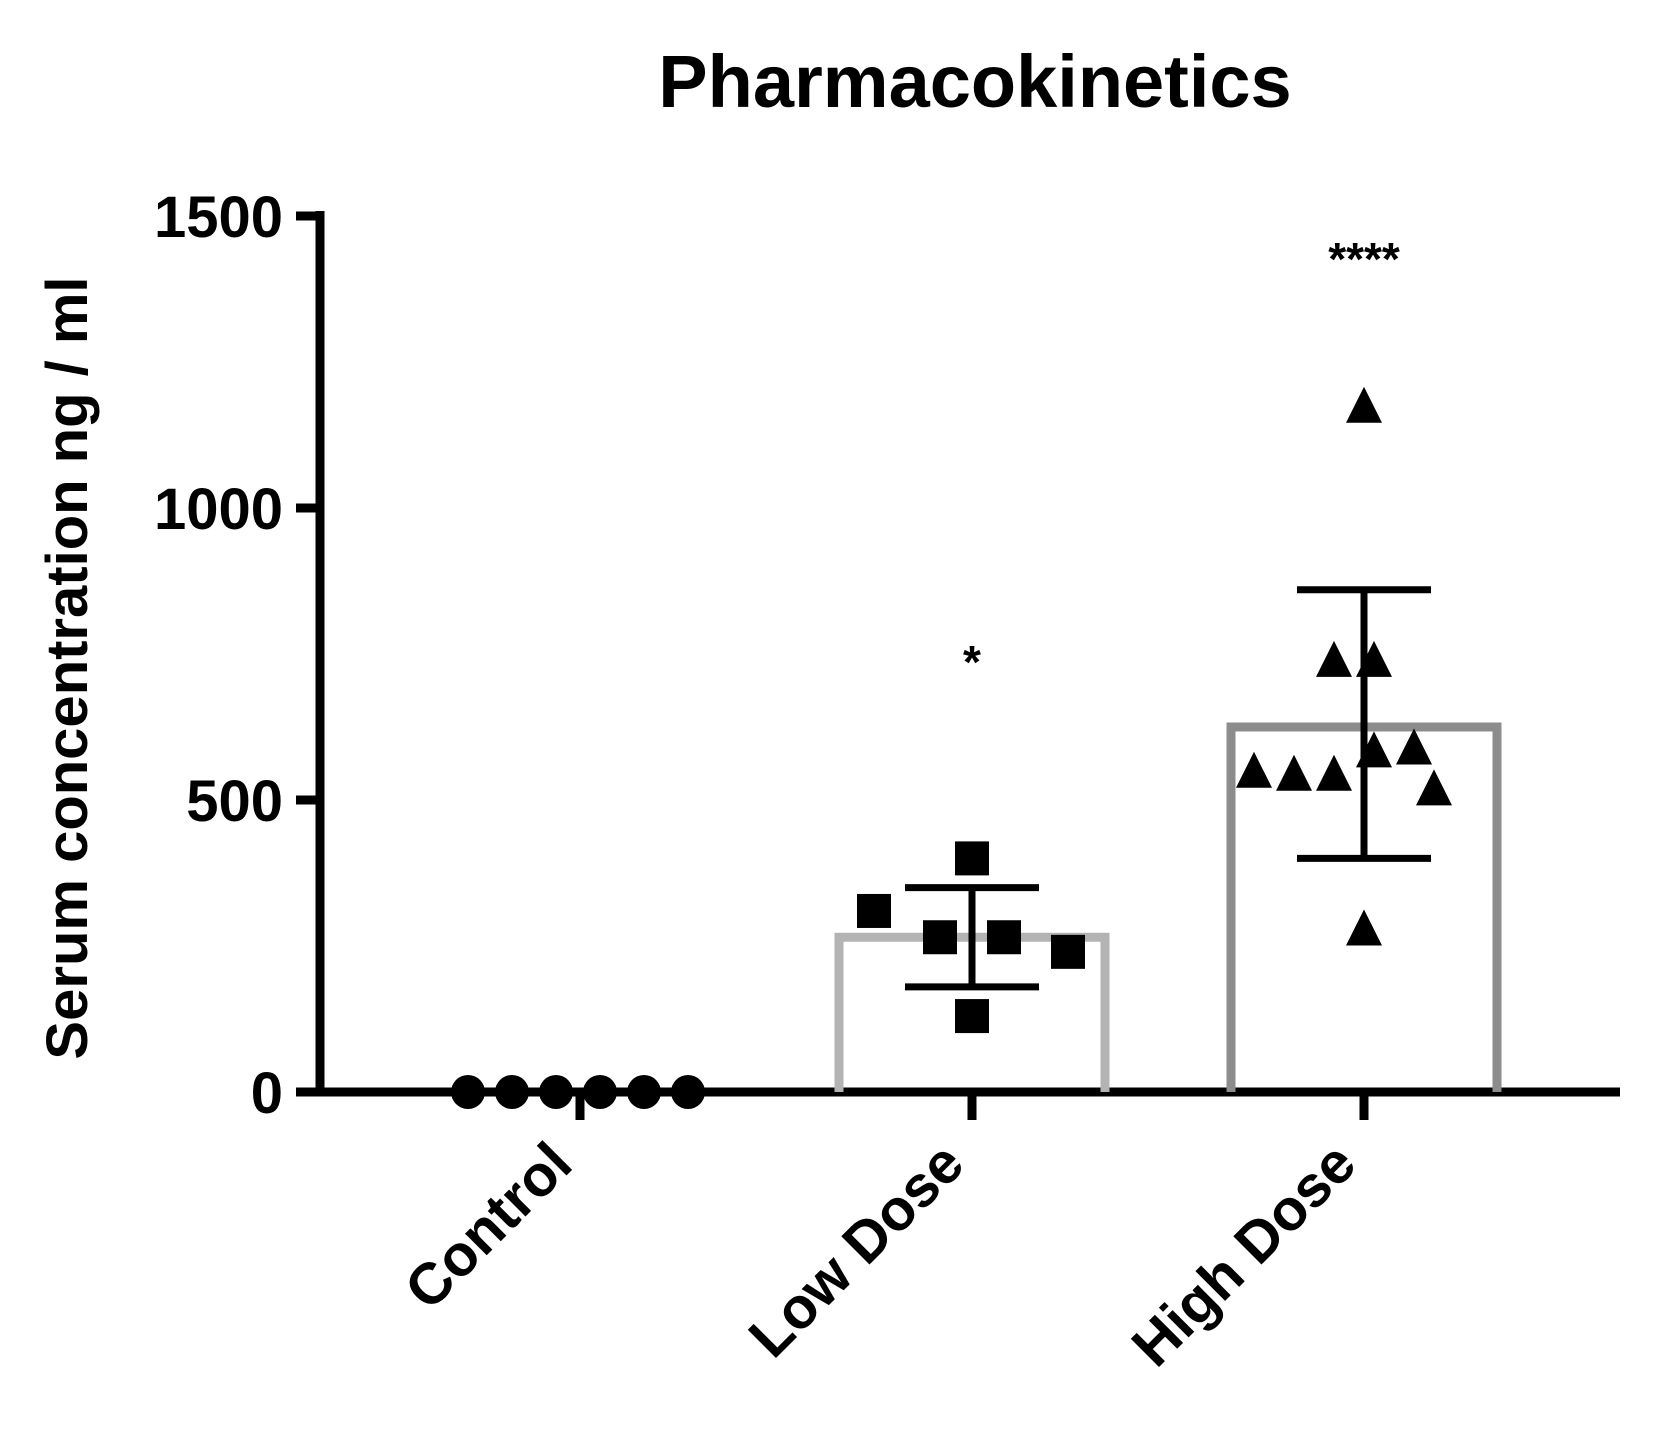 The width and height of the screenshot is (1659, 1433). What do you see at coordinates (267, 1093) in the screenshot?
I see `y-tick-label: 0` at bounding box center [267, 1093].